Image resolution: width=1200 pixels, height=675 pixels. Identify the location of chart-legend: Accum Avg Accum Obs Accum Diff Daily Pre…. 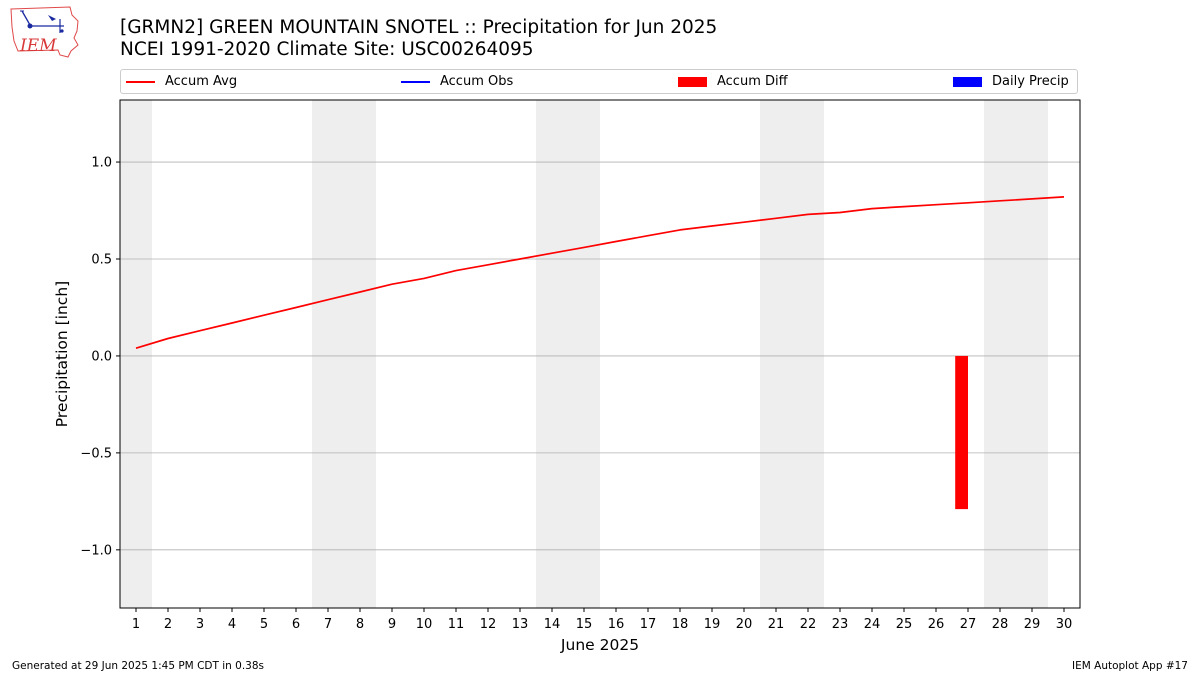
(599, 81).